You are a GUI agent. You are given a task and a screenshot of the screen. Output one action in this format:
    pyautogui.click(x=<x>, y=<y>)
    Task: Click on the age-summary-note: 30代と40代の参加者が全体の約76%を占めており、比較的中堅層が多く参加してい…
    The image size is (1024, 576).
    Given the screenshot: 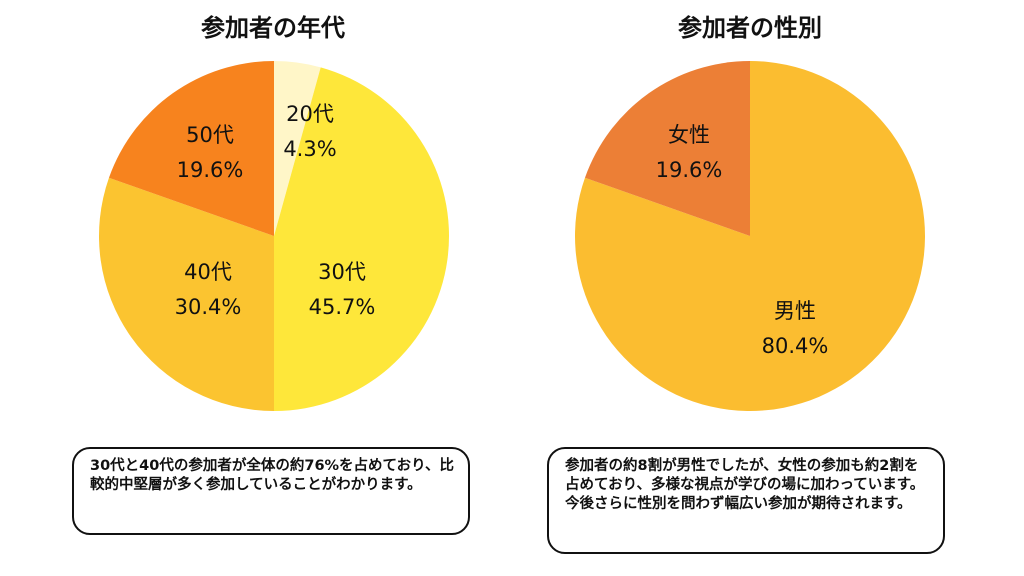 What is the action you would take?
    pyautogui.click(x=271, y=491)
    